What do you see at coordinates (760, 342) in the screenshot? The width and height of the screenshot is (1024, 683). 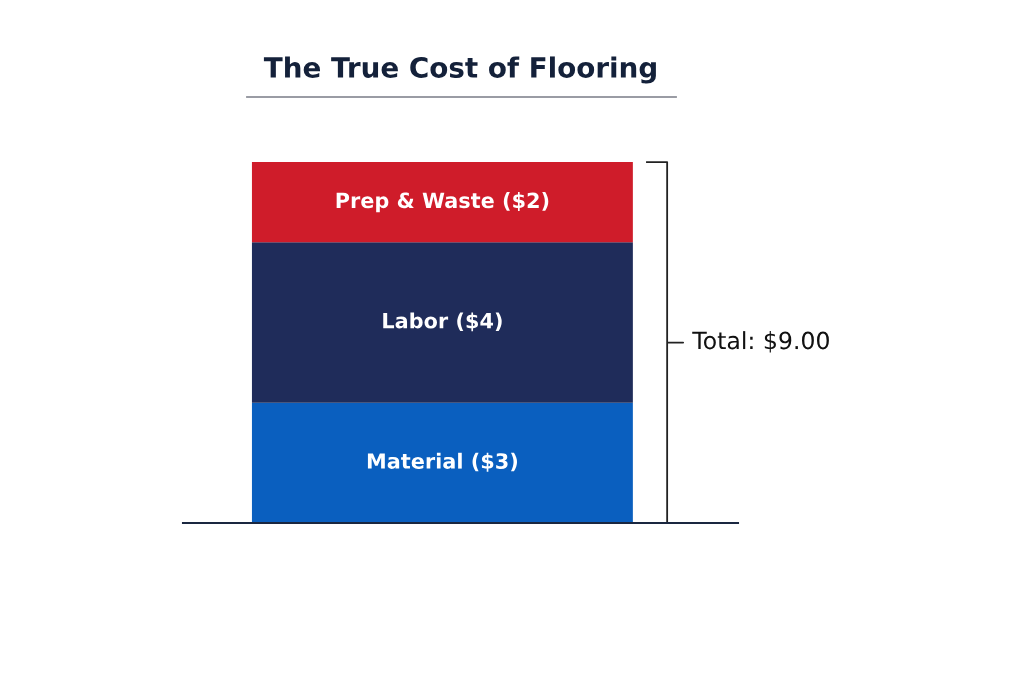 I see `total-label: Total: $9.00` at bounding box center [760, 342].